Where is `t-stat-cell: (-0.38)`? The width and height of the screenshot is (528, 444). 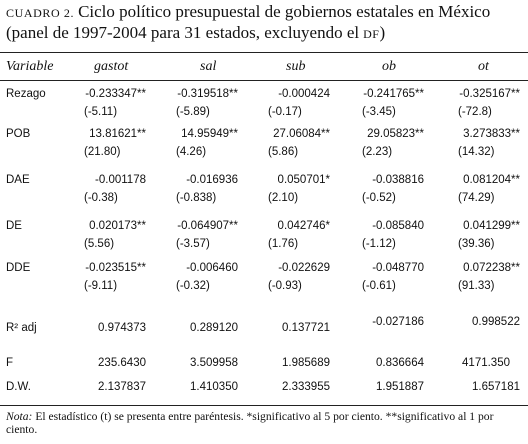
t-stat-cell: (-0.38) is located at coordinates (101, 198).